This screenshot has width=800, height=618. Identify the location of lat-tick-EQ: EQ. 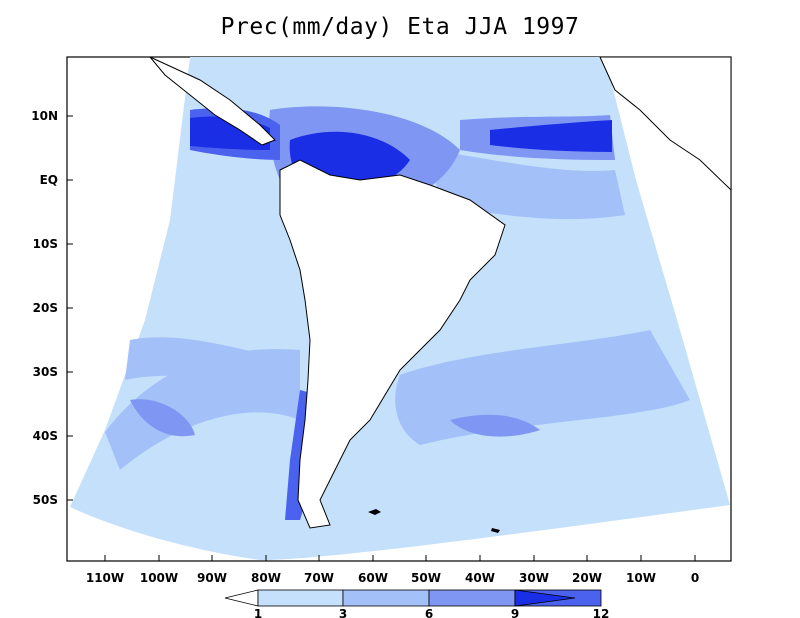
(56, 180).